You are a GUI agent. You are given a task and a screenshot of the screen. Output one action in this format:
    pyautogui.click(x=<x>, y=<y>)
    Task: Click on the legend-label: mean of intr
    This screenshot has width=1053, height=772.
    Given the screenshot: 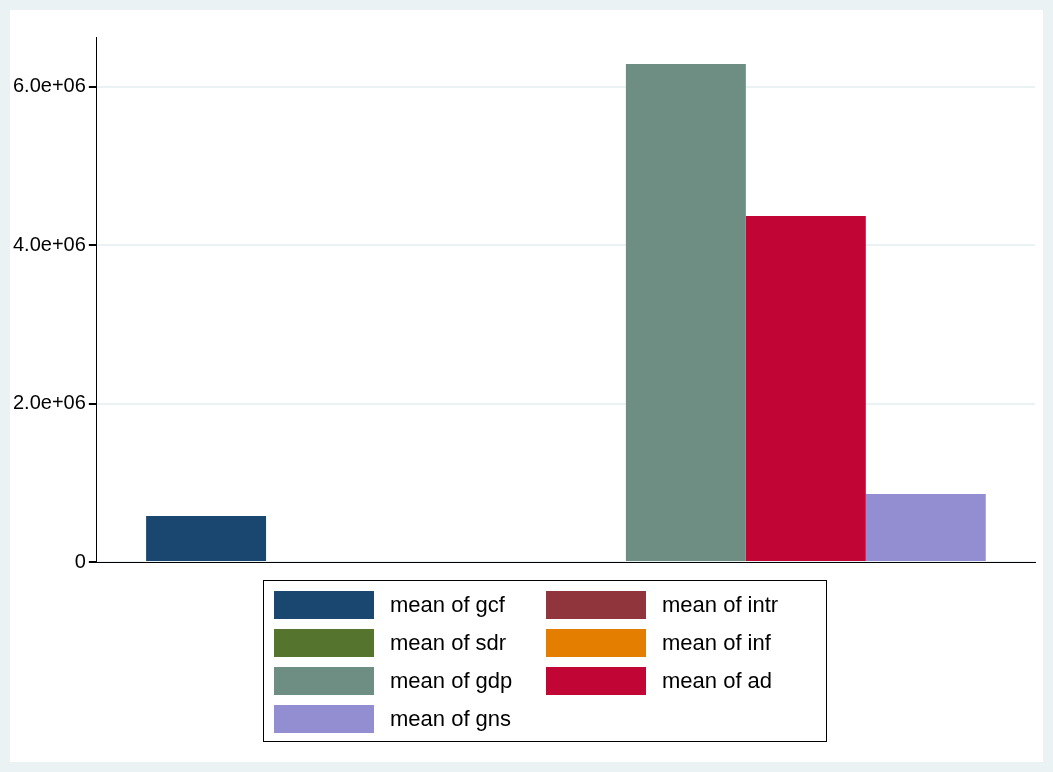 What is the action you would take?
    pyautogui.click(x=720, y=605)
    